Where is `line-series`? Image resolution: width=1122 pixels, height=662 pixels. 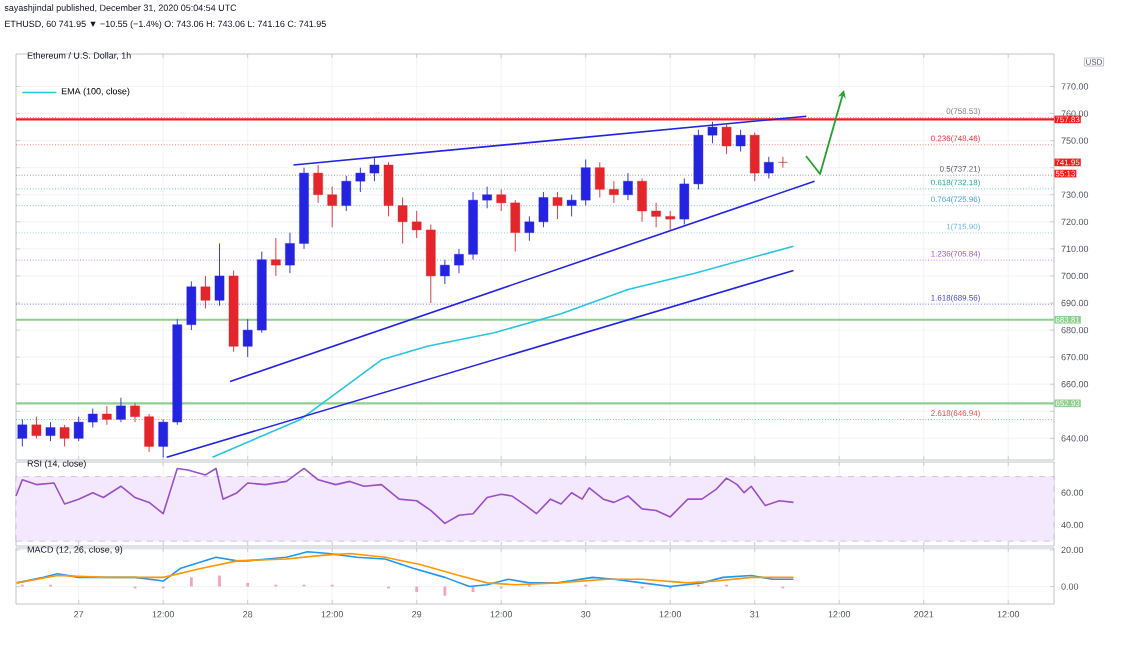 line-series is located at coordinates (405, 496).